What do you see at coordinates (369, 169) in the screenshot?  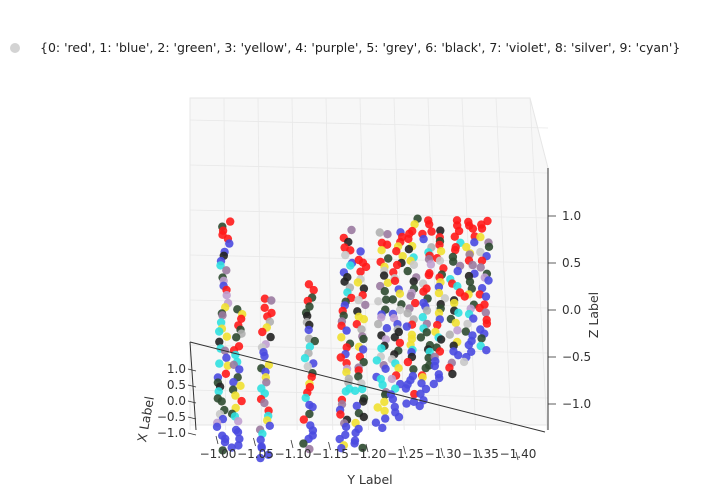 I see `grid-line` at bounding box center [369, 169].